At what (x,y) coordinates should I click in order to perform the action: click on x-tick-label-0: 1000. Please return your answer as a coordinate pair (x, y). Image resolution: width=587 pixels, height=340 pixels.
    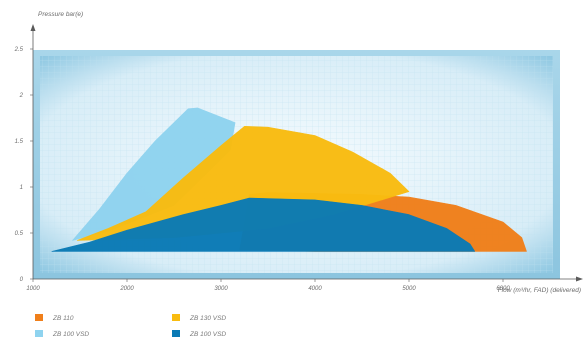
    Looking at the image, I should click on (33, 289).